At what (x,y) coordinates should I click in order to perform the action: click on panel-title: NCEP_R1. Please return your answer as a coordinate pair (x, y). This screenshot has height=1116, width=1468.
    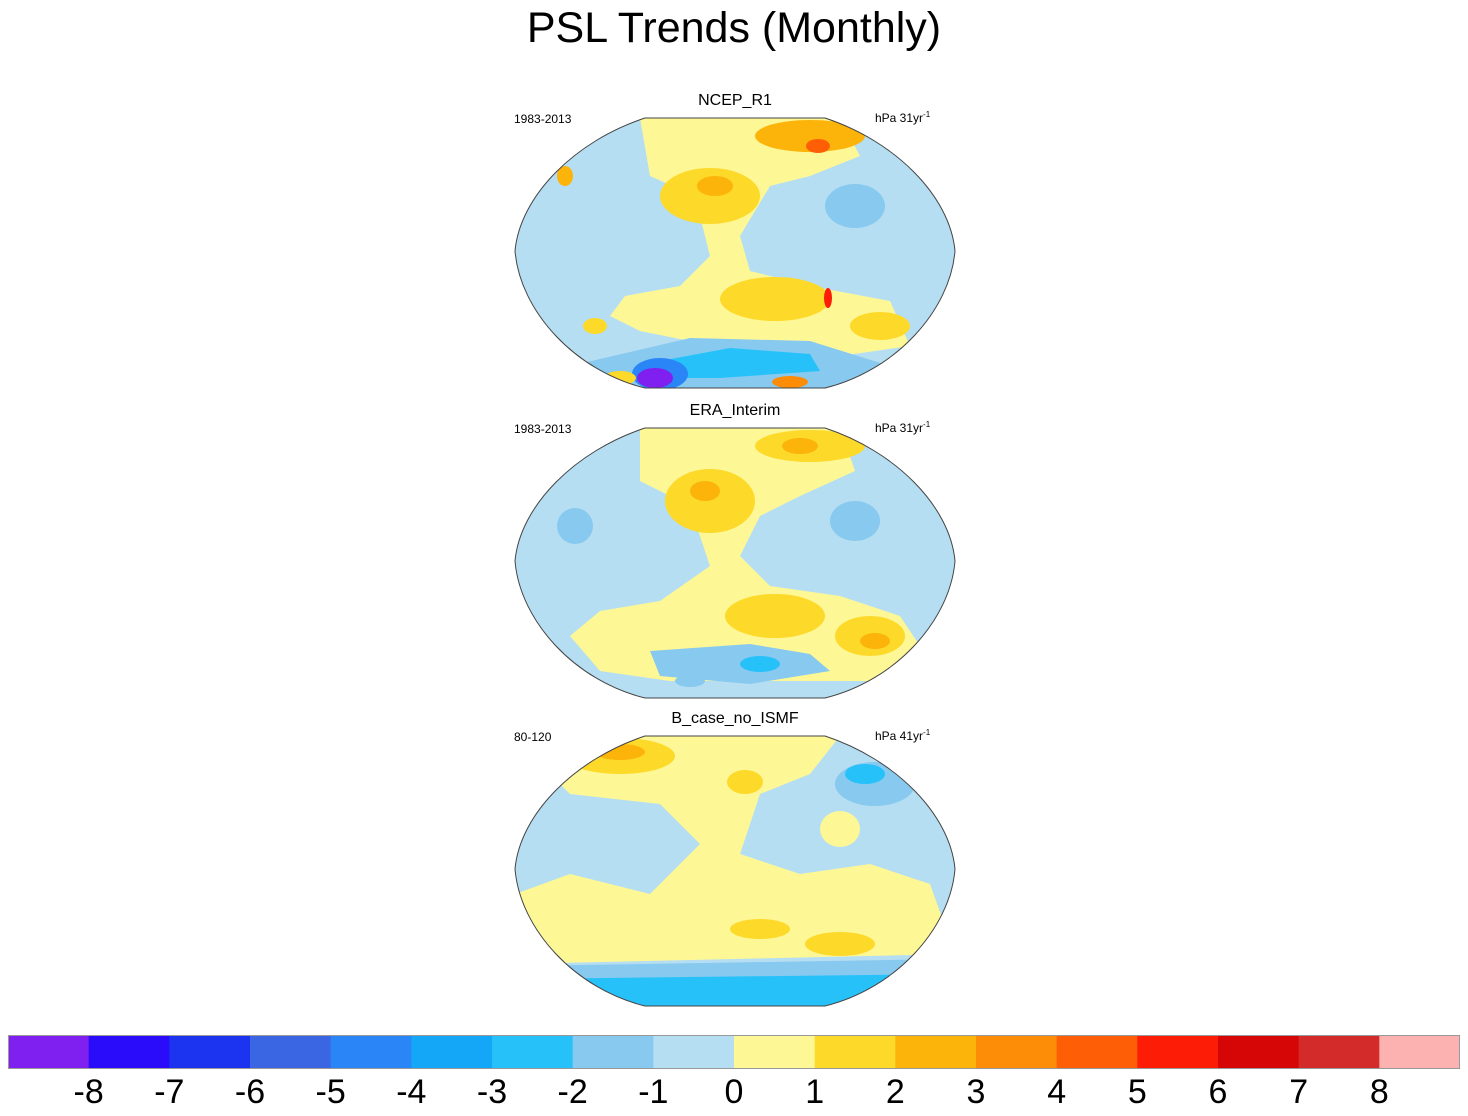
    Looking at the image, I should click on (735, 100).